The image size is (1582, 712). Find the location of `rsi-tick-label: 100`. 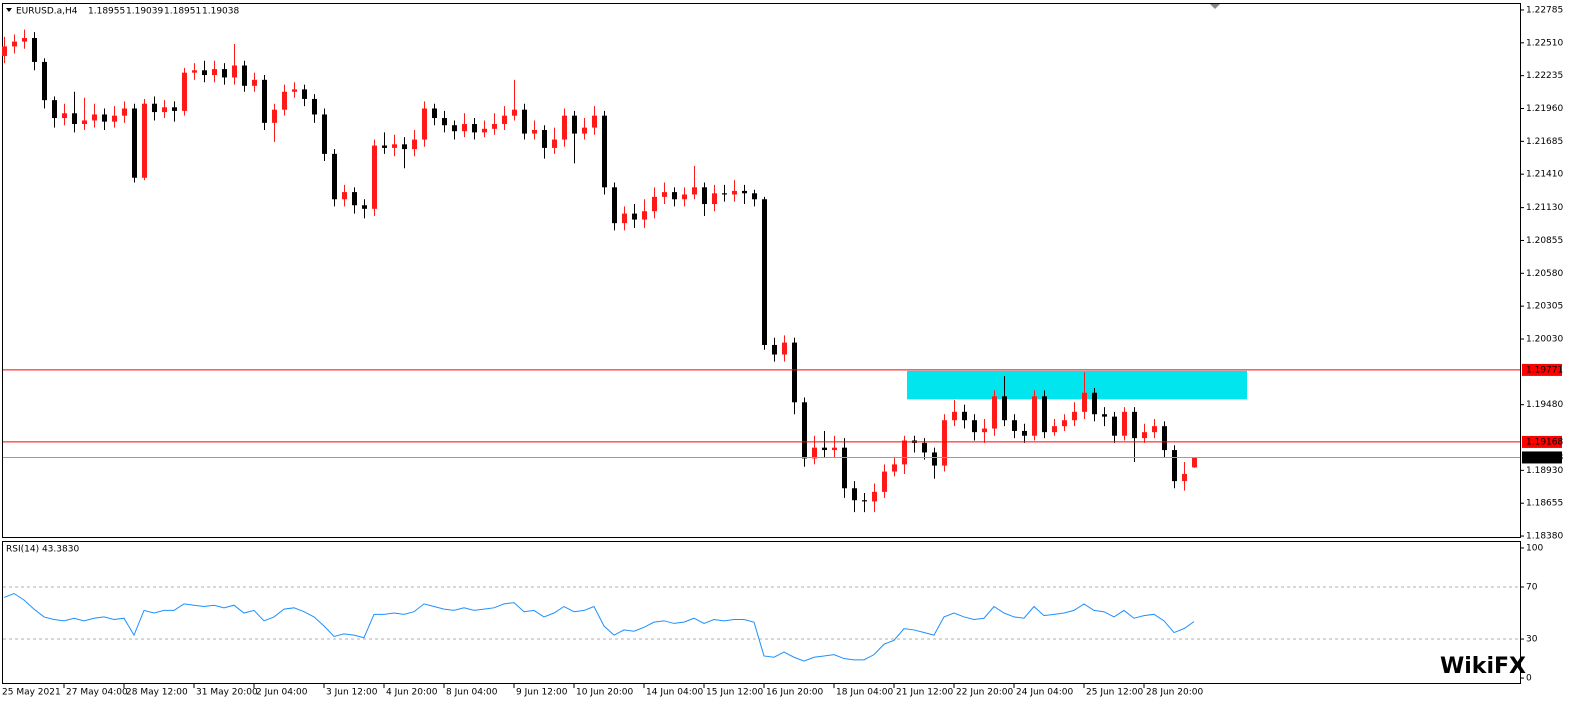

rsi-tick-label: 100 is located at coordinates (1534, 548).